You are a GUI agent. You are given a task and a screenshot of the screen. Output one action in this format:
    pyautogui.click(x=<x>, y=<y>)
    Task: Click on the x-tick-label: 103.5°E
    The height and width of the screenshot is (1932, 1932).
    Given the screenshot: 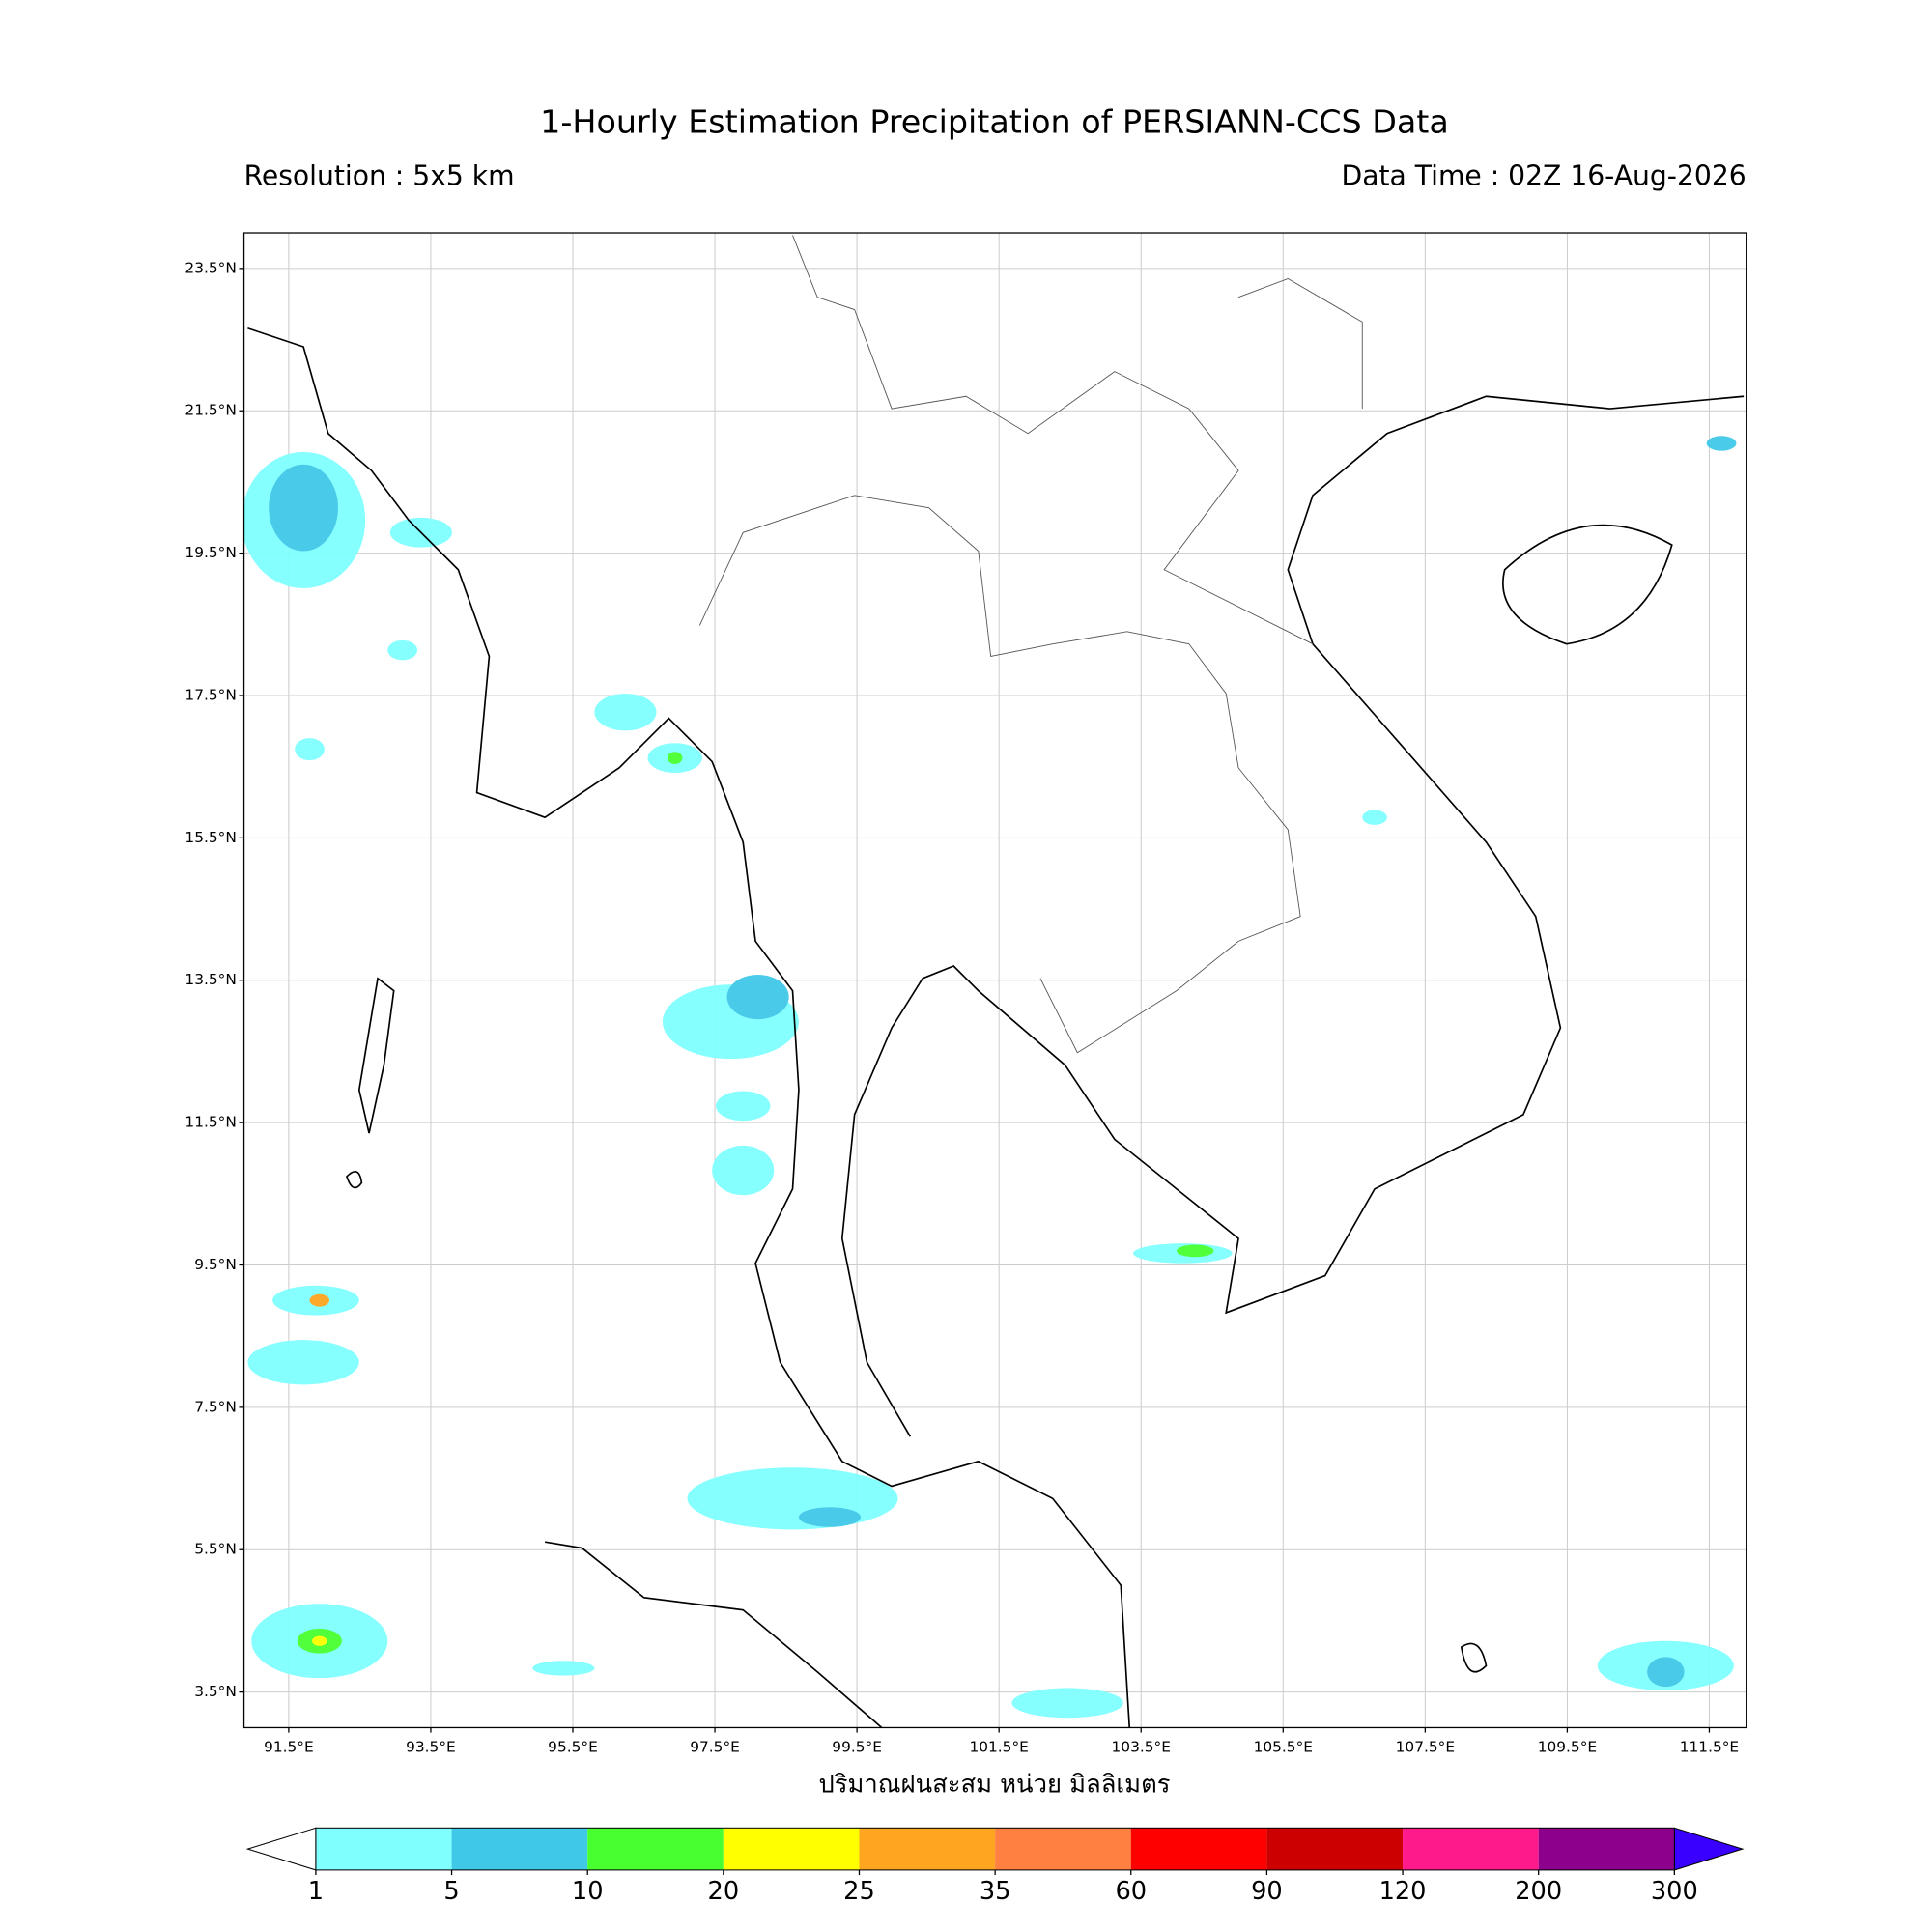 What is the action you would take?
    pyautogui.click(x=1141, y=1746)
    